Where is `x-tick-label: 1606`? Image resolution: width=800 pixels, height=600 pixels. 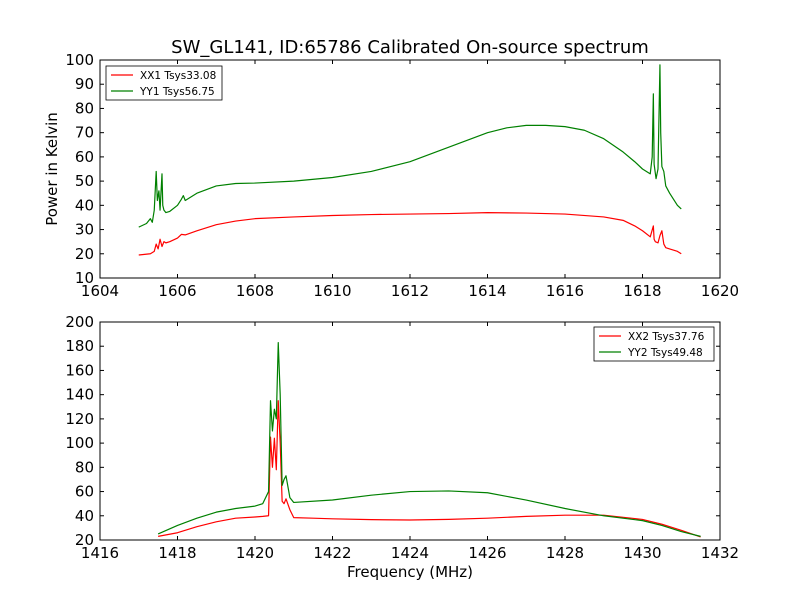 x-tick-label: 1606 is located at coordinates (177, 291).